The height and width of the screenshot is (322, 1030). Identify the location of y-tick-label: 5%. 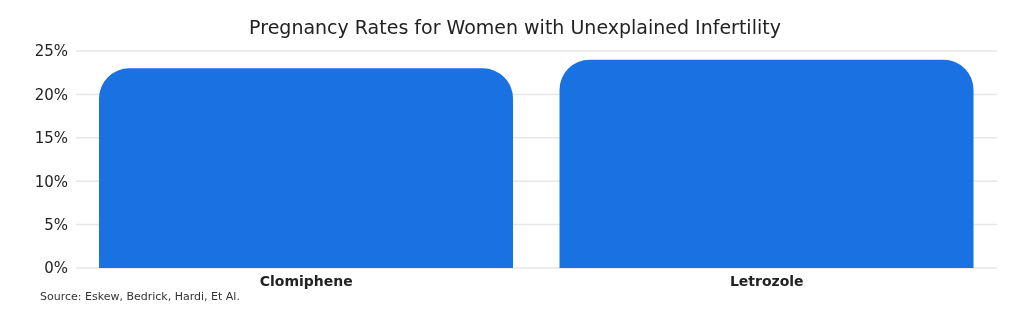
(56, 224).